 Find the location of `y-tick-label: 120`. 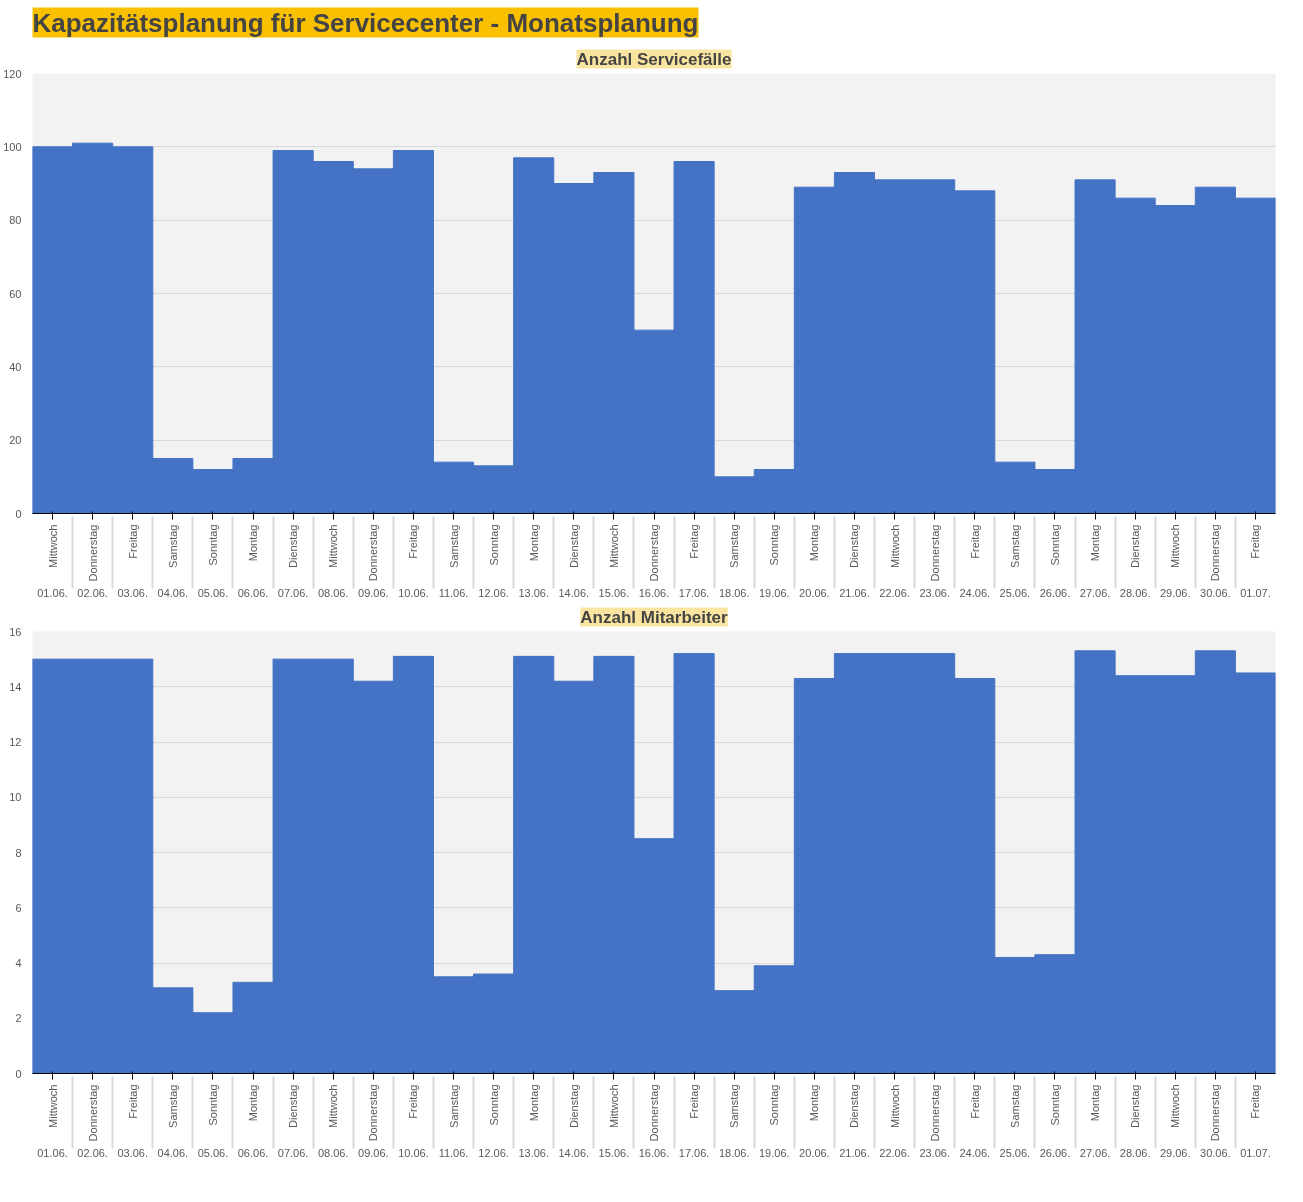

y-tick-label: 120 is located at coordinates (12, 73).